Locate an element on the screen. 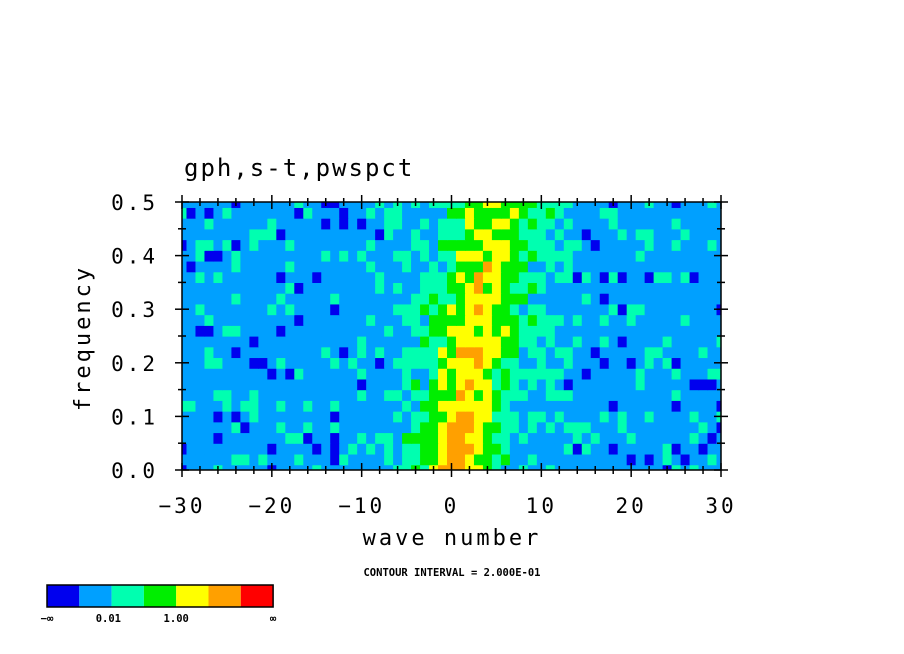 The image size is (904, 654). x-tick-labels: −30 −20 −10 0 10 20 30 is located at coordinates (446, 506).